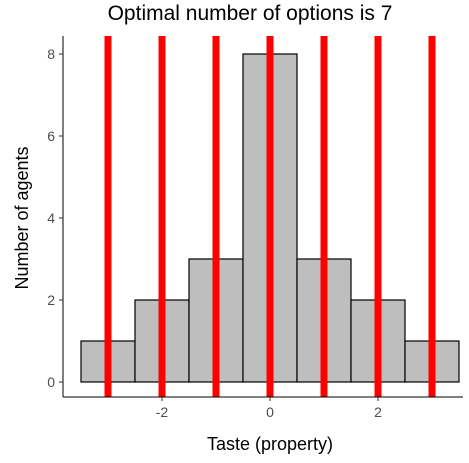 The width and height of the screenshot is (469, 463). Describe the element at coordinates (162, 412) in the screenshot. I see `x-tick-label-0: -2` at that location.